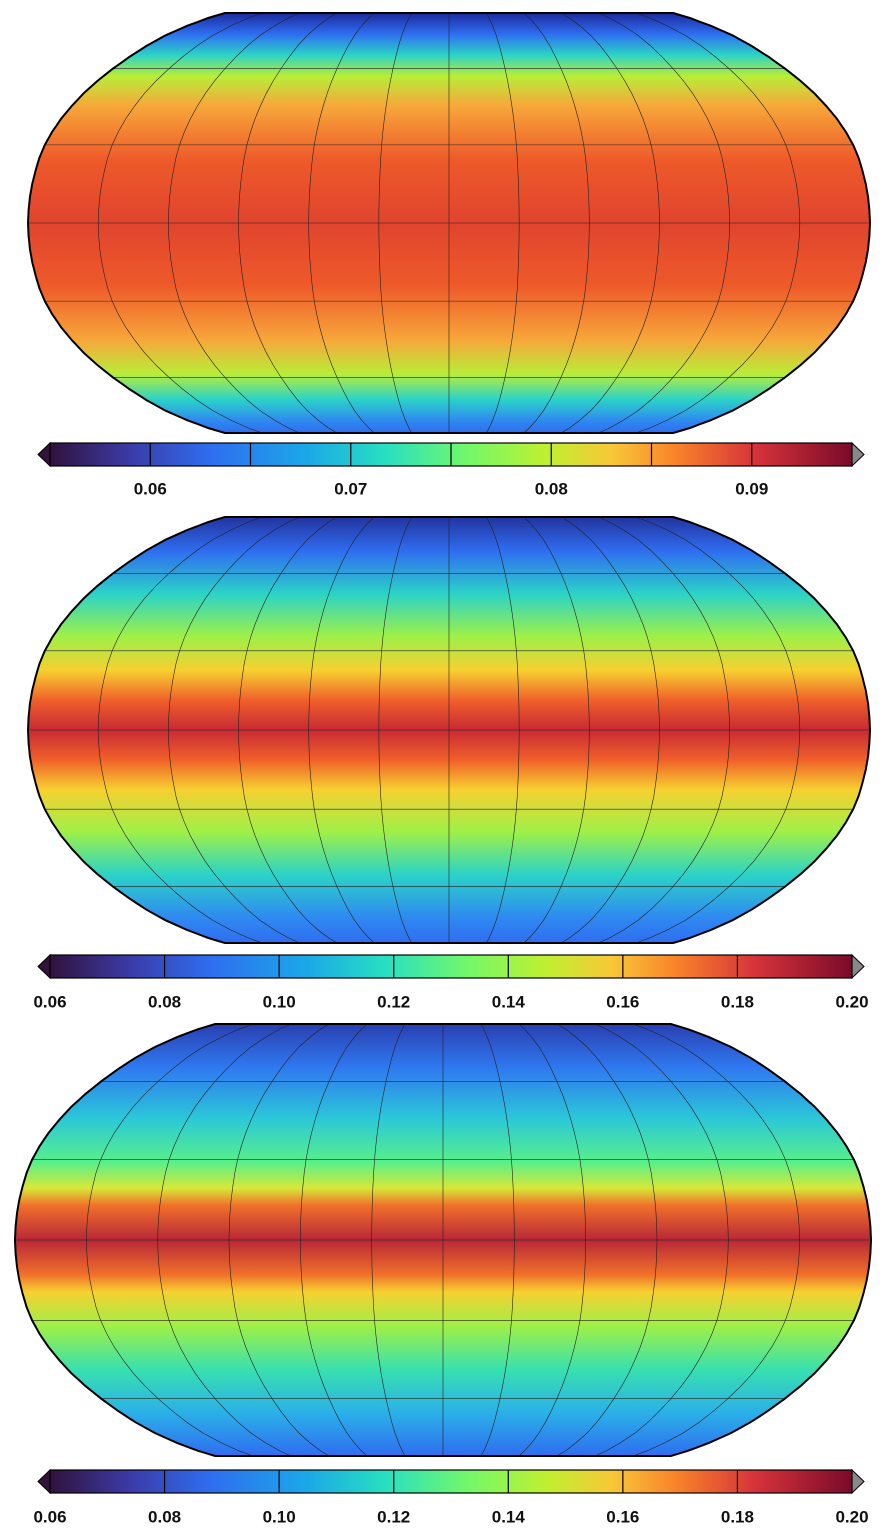  What do you see at coordinates (751, 488) in the screenshot?
I see `colorbar-tick-label: 0.09` at bounding box center [751, 488].